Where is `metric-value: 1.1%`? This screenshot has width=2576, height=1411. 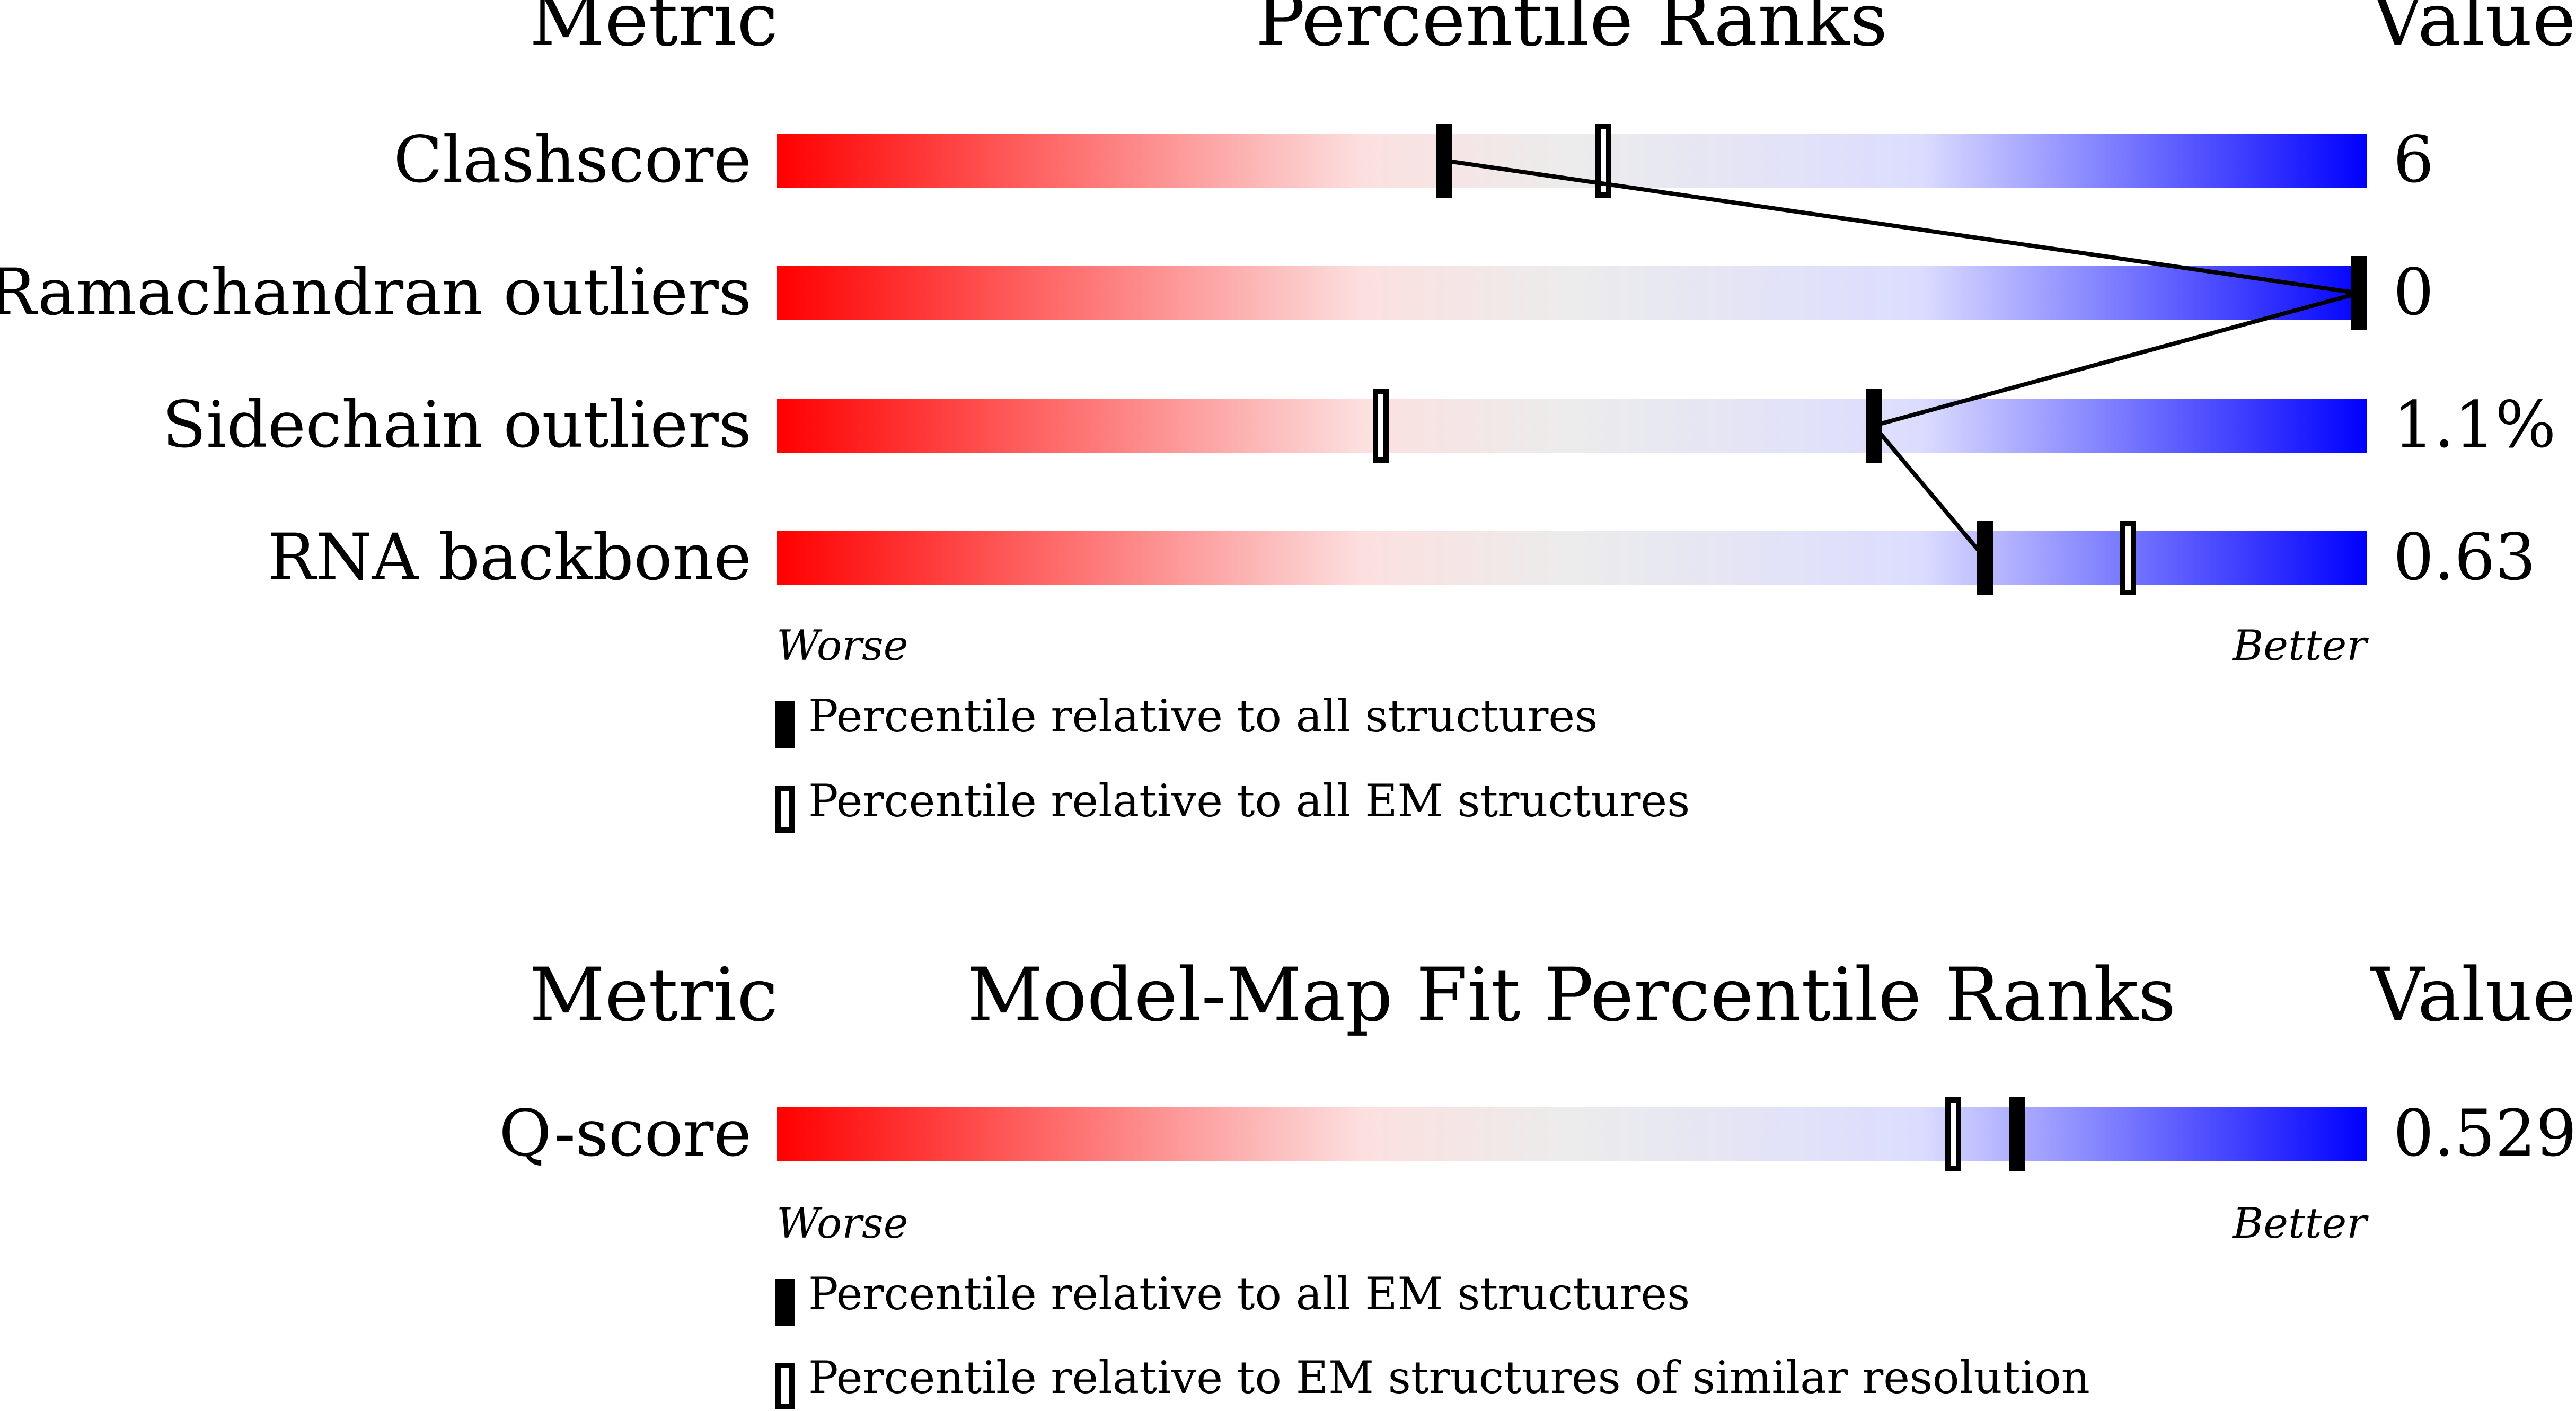
metric-value: 1.1% is located at coordinates (2474, 424).